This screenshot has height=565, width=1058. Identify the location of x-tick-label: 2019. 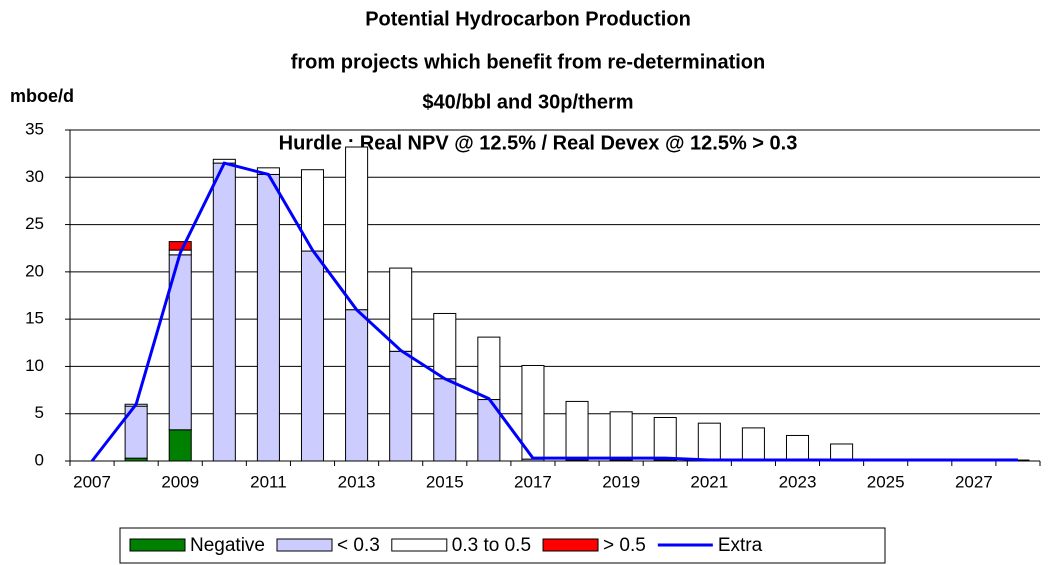
(621, 481).